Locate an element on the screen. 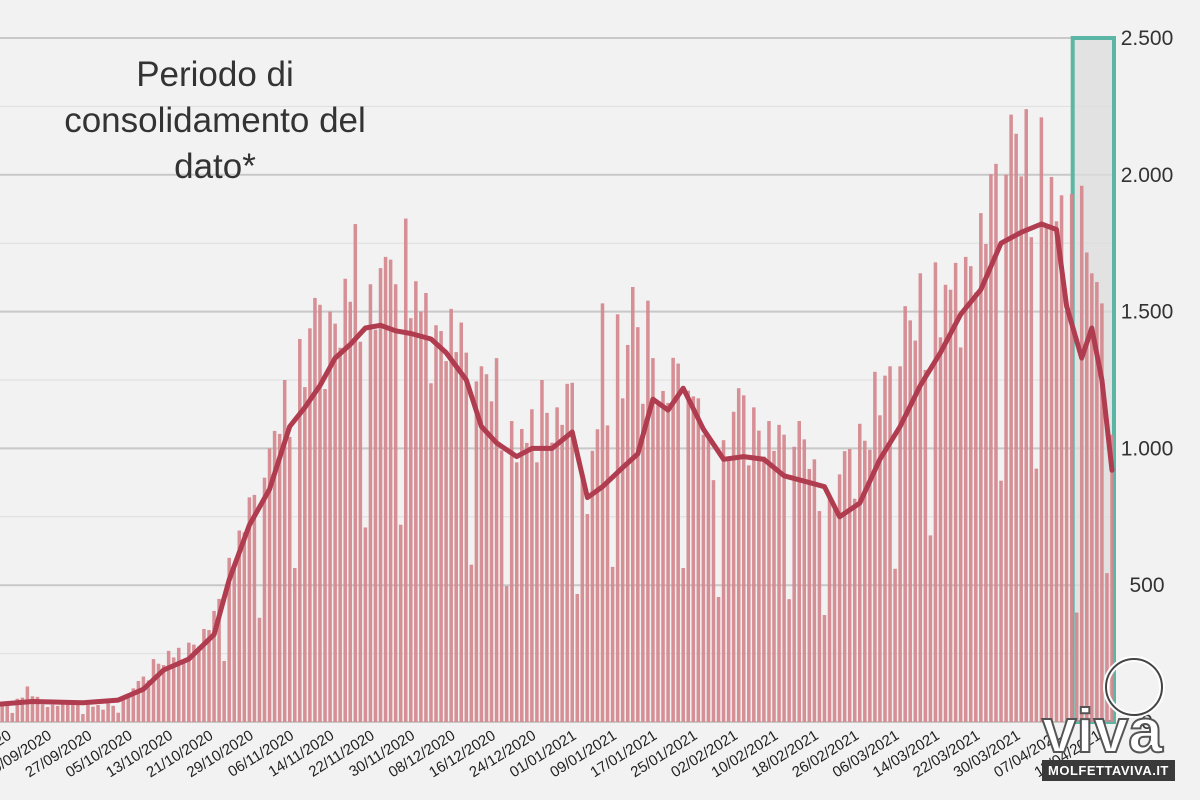  y-axis: 0 500 1.000 1.500 2.000 2.500 is located at coordinates (1147, 380).